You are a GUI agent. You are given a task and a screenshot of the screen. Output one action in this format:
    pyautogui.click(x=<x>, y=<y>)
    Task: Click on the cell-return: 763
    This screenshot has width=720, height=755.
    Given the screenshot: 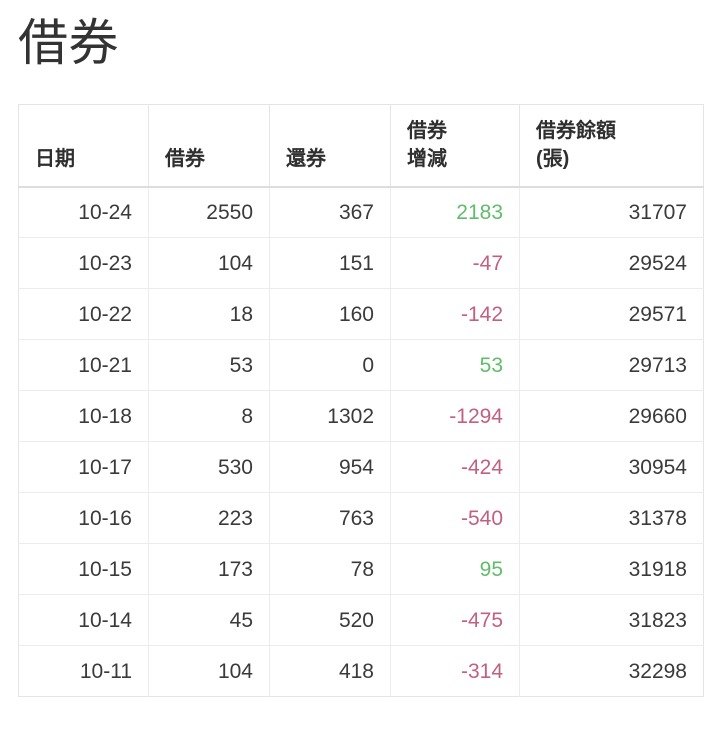 What is the action you would take?
    pyautogui.click(x=330, y=518)
    